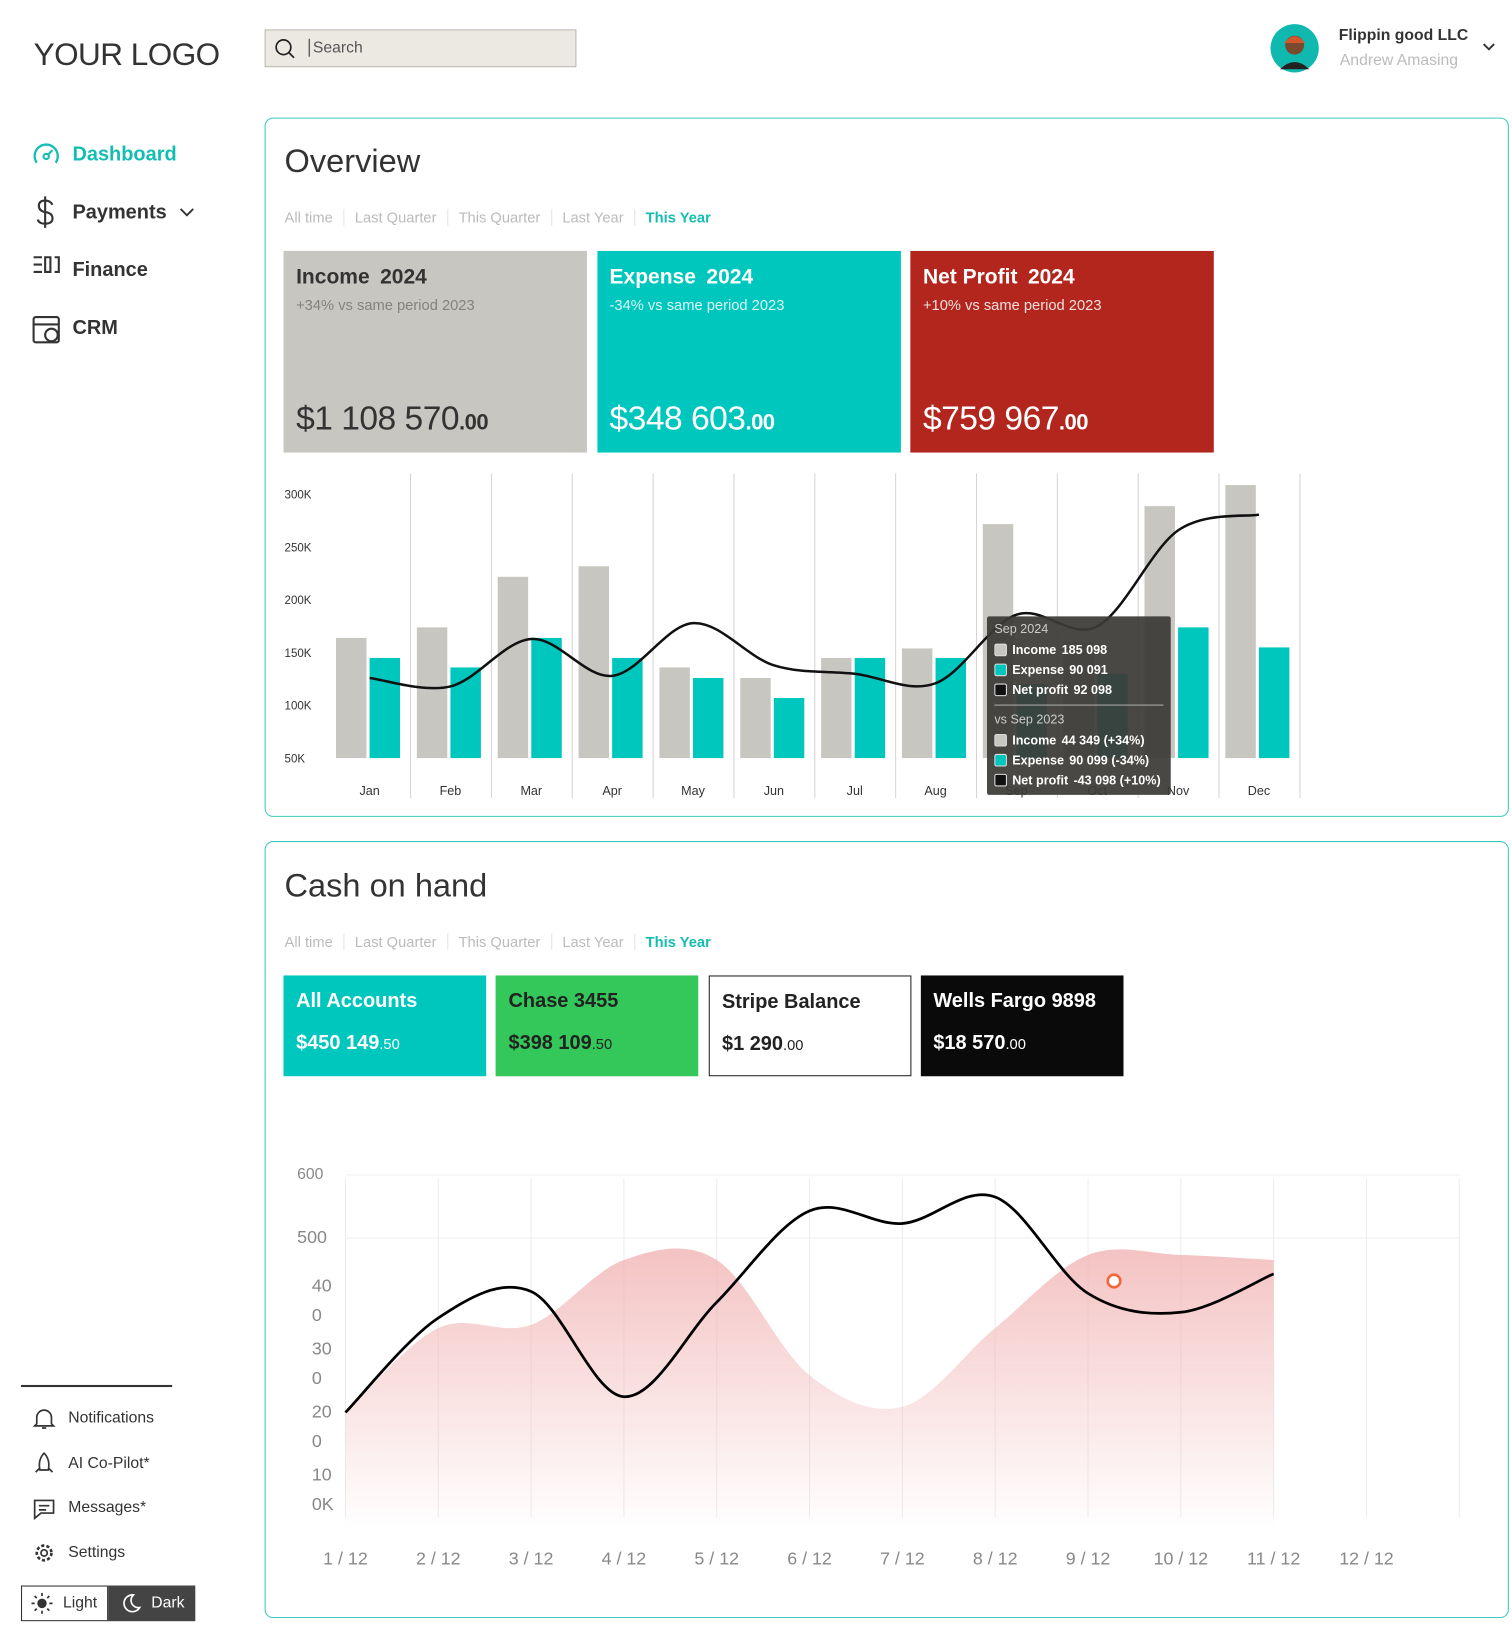  I want to click on card-label: Net Profit 2024, so click(1062, 278).